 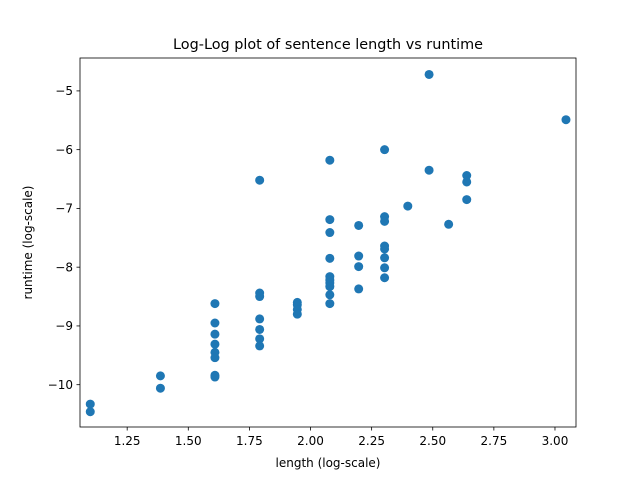 What do you see at coordinates (60, 385) in the screenshot?
I see `y-tick-label: −10` at bounding box center [60, 385].